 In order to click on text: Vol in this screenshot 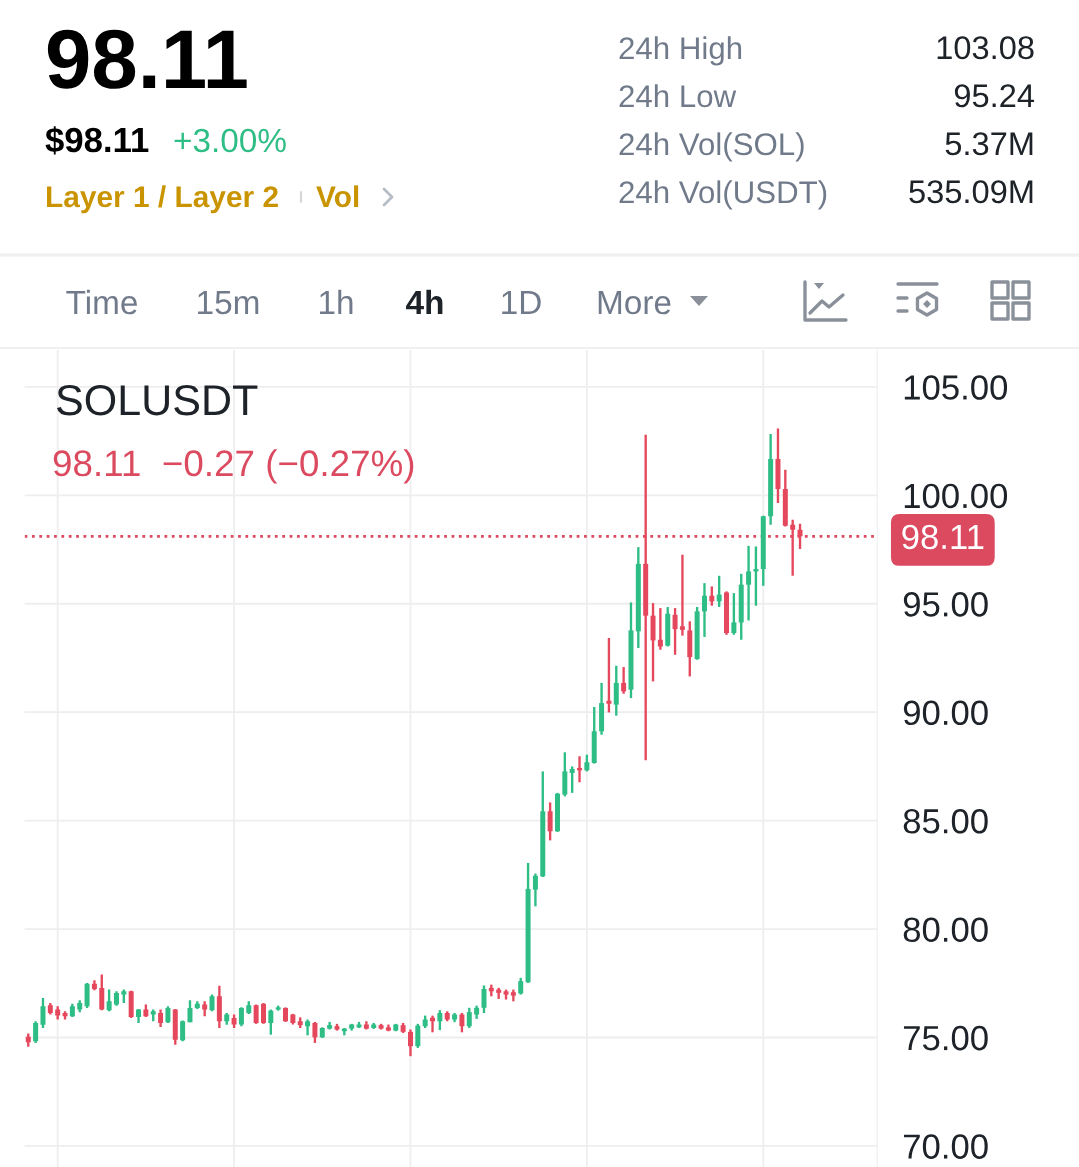, I will do `click(337, 196)`.